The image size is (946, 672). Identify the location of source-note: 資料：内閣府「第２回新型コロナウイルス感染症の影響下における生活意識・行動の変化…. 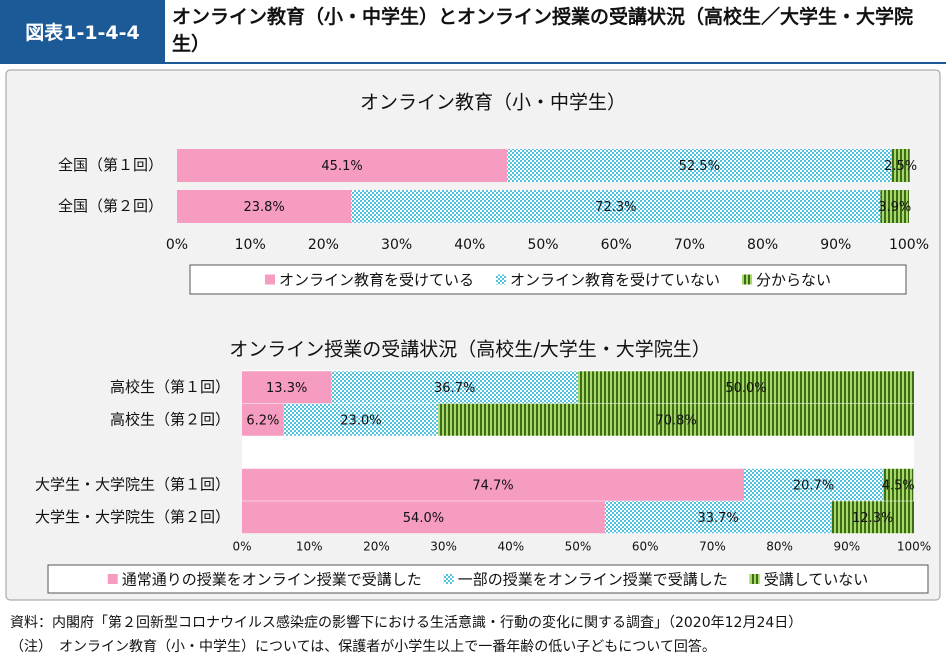
(406, 623).